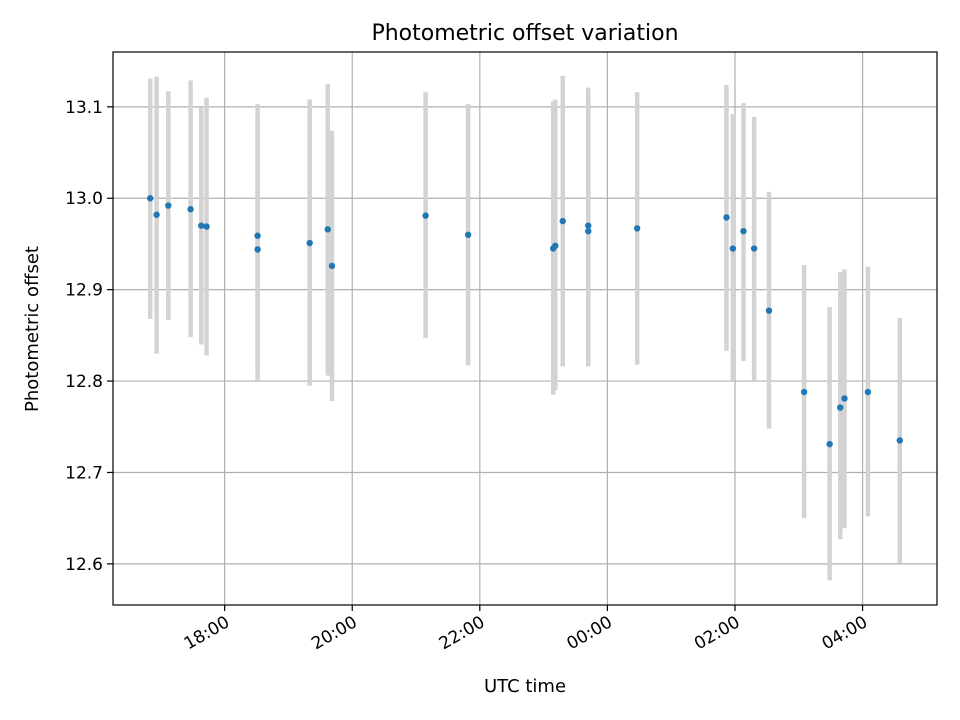 This screenshot has height=720, width=960. I want to click on x-tick-label: 22:00, so click(462, 633).